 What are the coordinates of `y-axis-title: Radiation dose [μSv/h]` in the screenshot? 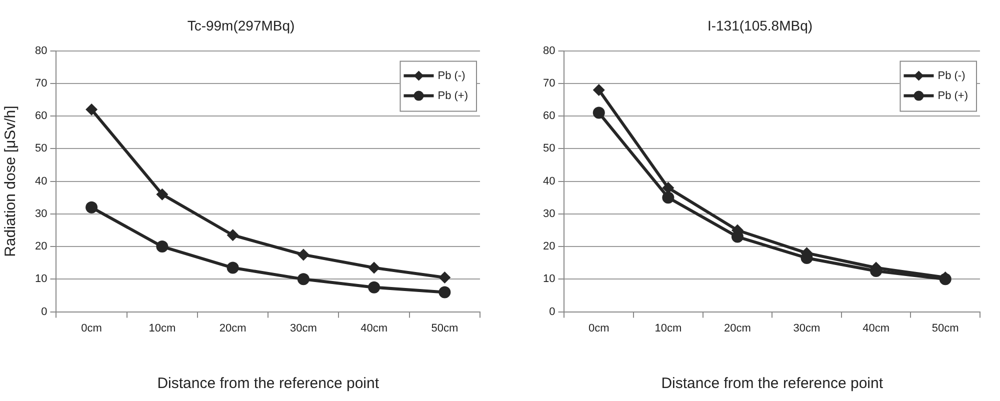 It's located at (11, 181).